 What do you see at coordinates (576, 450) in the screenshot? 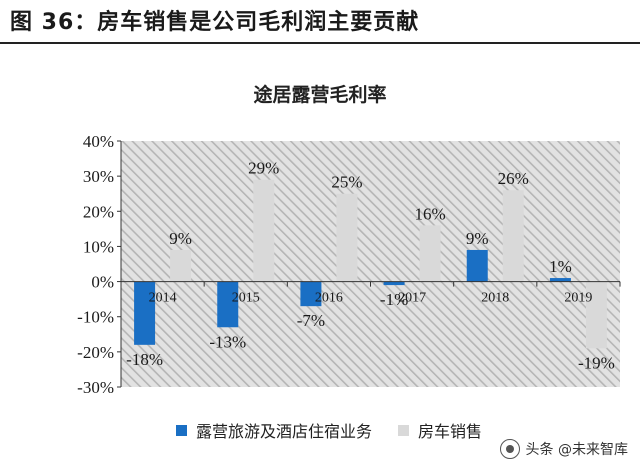
I see `watermark-text: 头条 @未来智库` at bounding box center [576, 450].